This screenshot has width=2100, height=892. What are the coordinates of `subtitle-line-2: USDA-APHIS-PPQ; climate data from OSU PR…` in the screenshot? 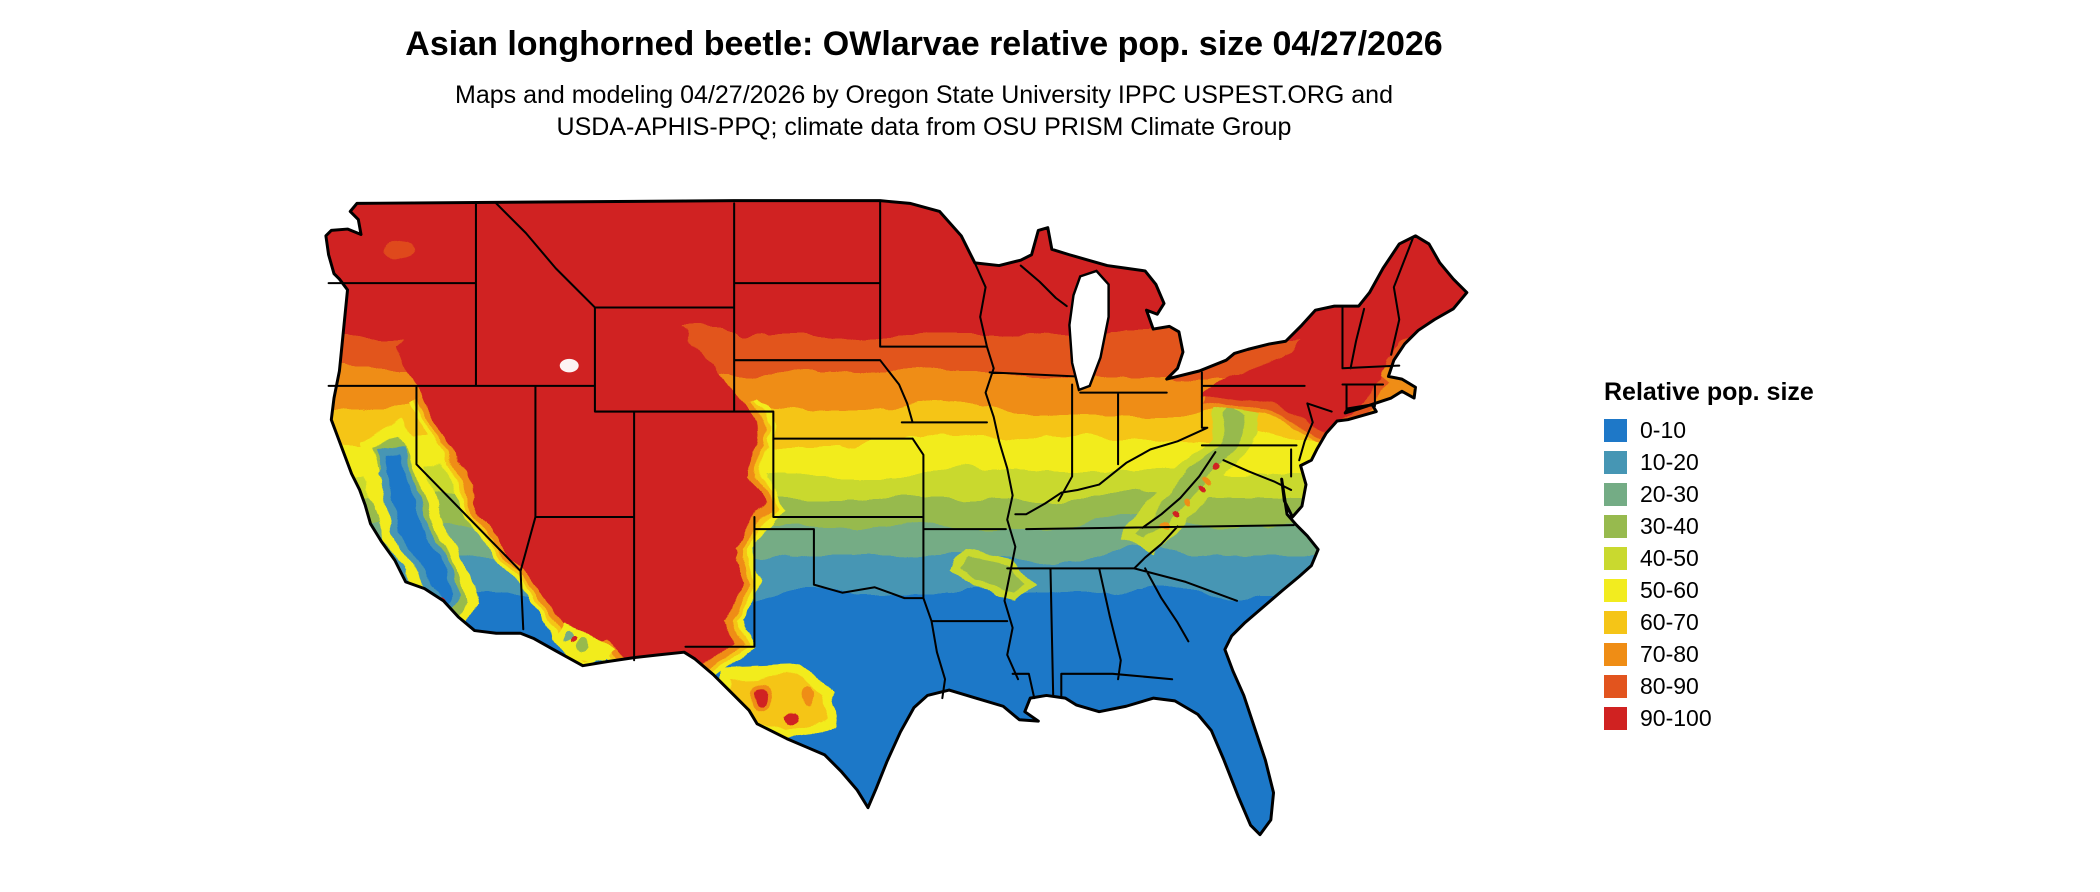 It's located at (924, 127).